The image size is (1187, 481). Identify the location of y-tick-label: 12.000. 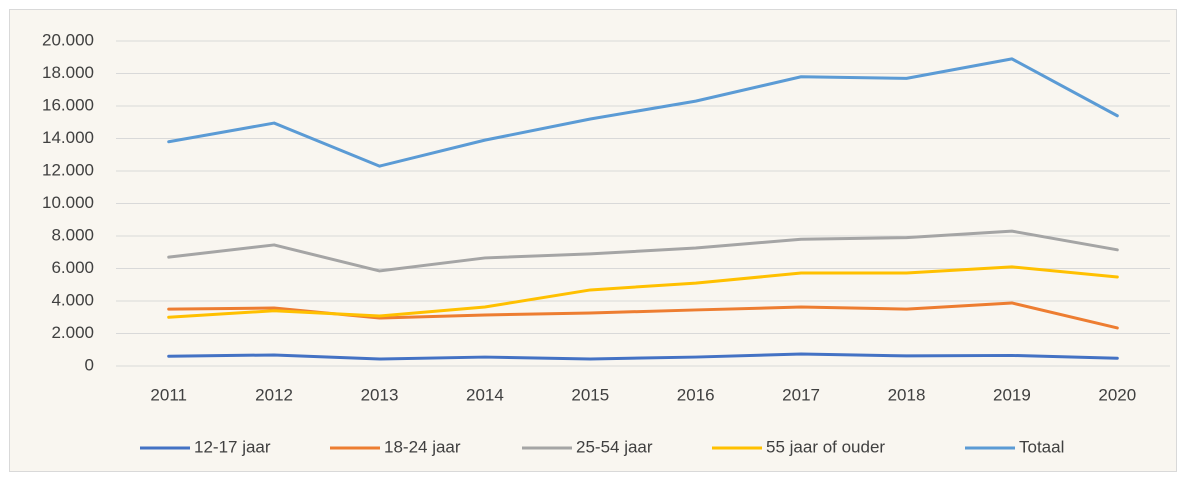
(68, 169).